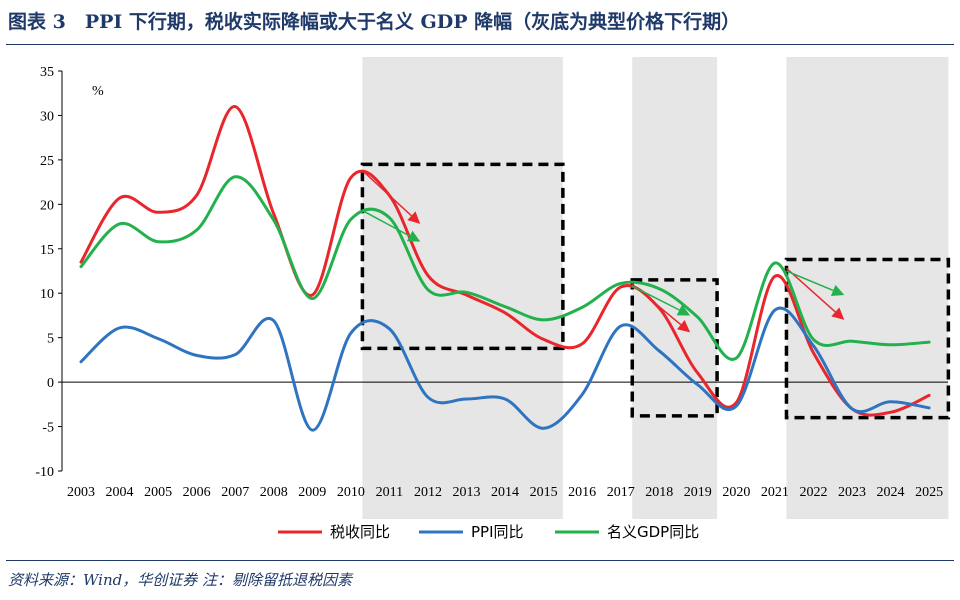 This screenshot has height=600, width=960. I want to click on x-tick-label: 2008, so click(274, 492).